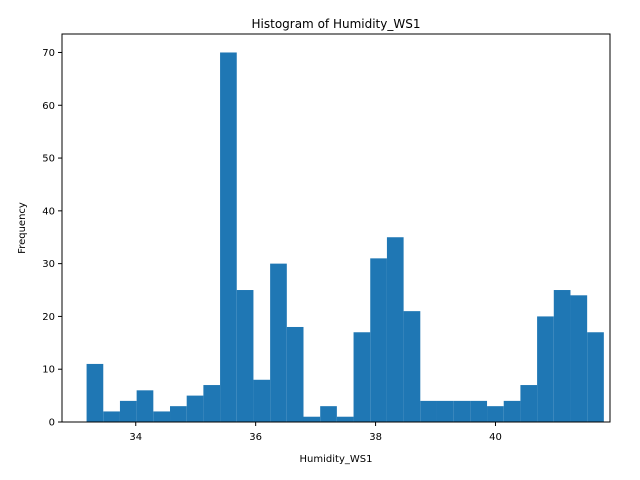 The image size is (640, 480). What do you see at coordinates (52, 238) in the screenshot?
I see `y-ticks-group: 0 10 20 30 40 50 60 70` at bounding box center [52, 238].